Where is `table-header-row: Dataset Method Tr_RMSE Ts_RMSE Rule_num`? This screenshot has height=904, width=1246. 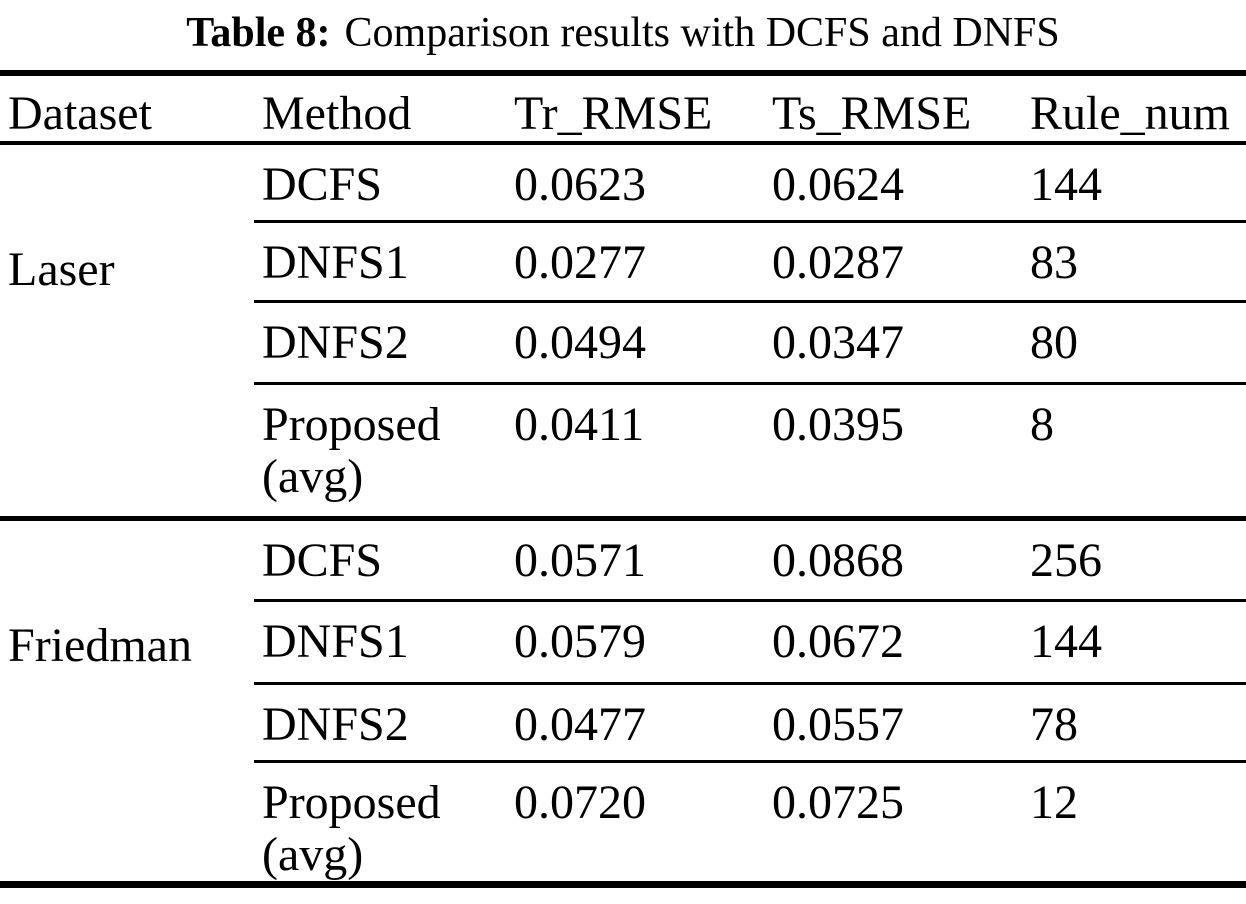
table-header-row: Dataset Method Tr_RMSE Ts_RMSE Rule_num is located at coordinates (623, 109).